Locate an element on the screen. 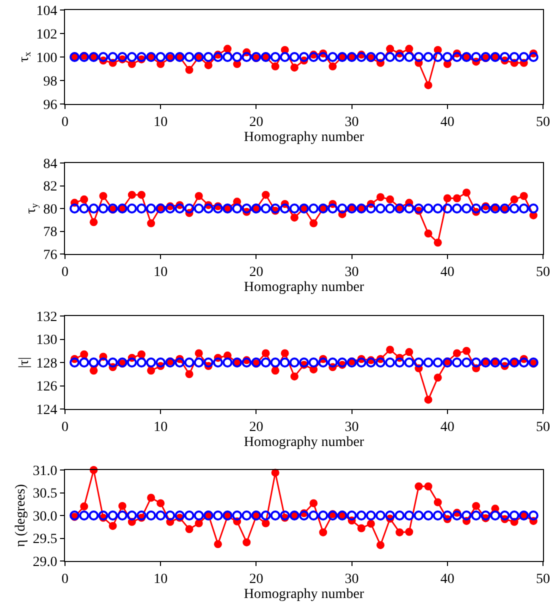 The height and width of the screenshot is (604, 550). y-tick-label: 124 is located at coordinates (47, 410).